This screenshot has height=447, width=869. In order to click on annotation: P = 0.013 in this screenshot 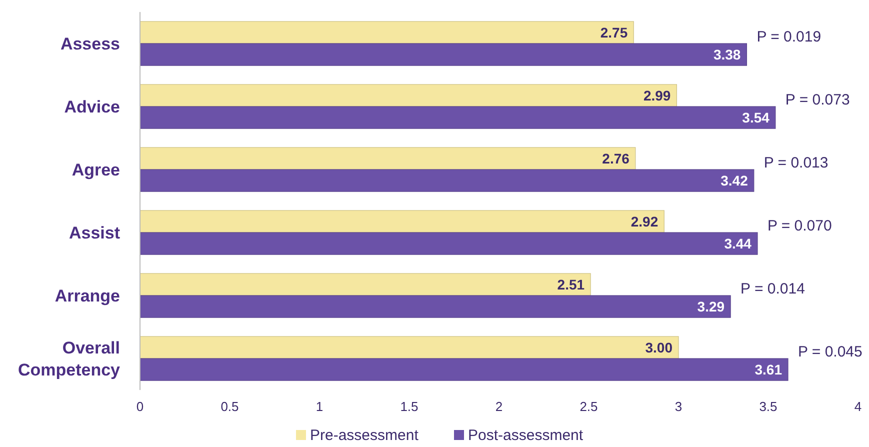, I will do `click(796, 163)`.